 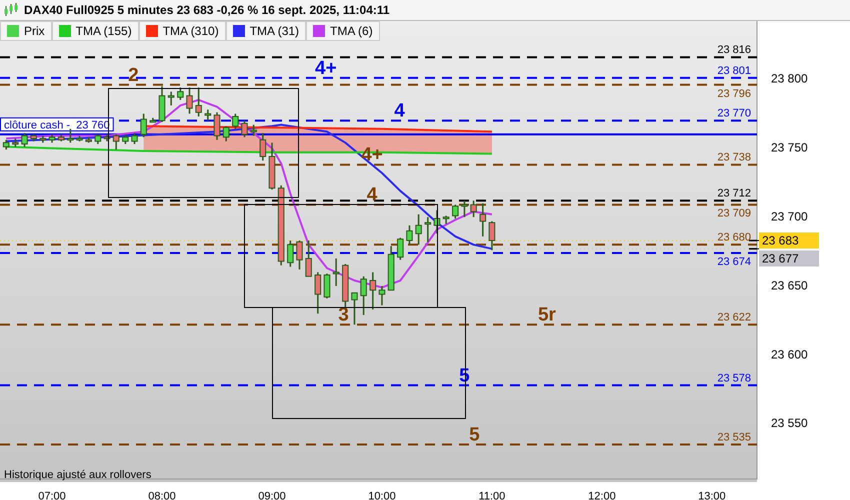 I want to click on x-tick-label: 07:00, so click(x=52, y=495).